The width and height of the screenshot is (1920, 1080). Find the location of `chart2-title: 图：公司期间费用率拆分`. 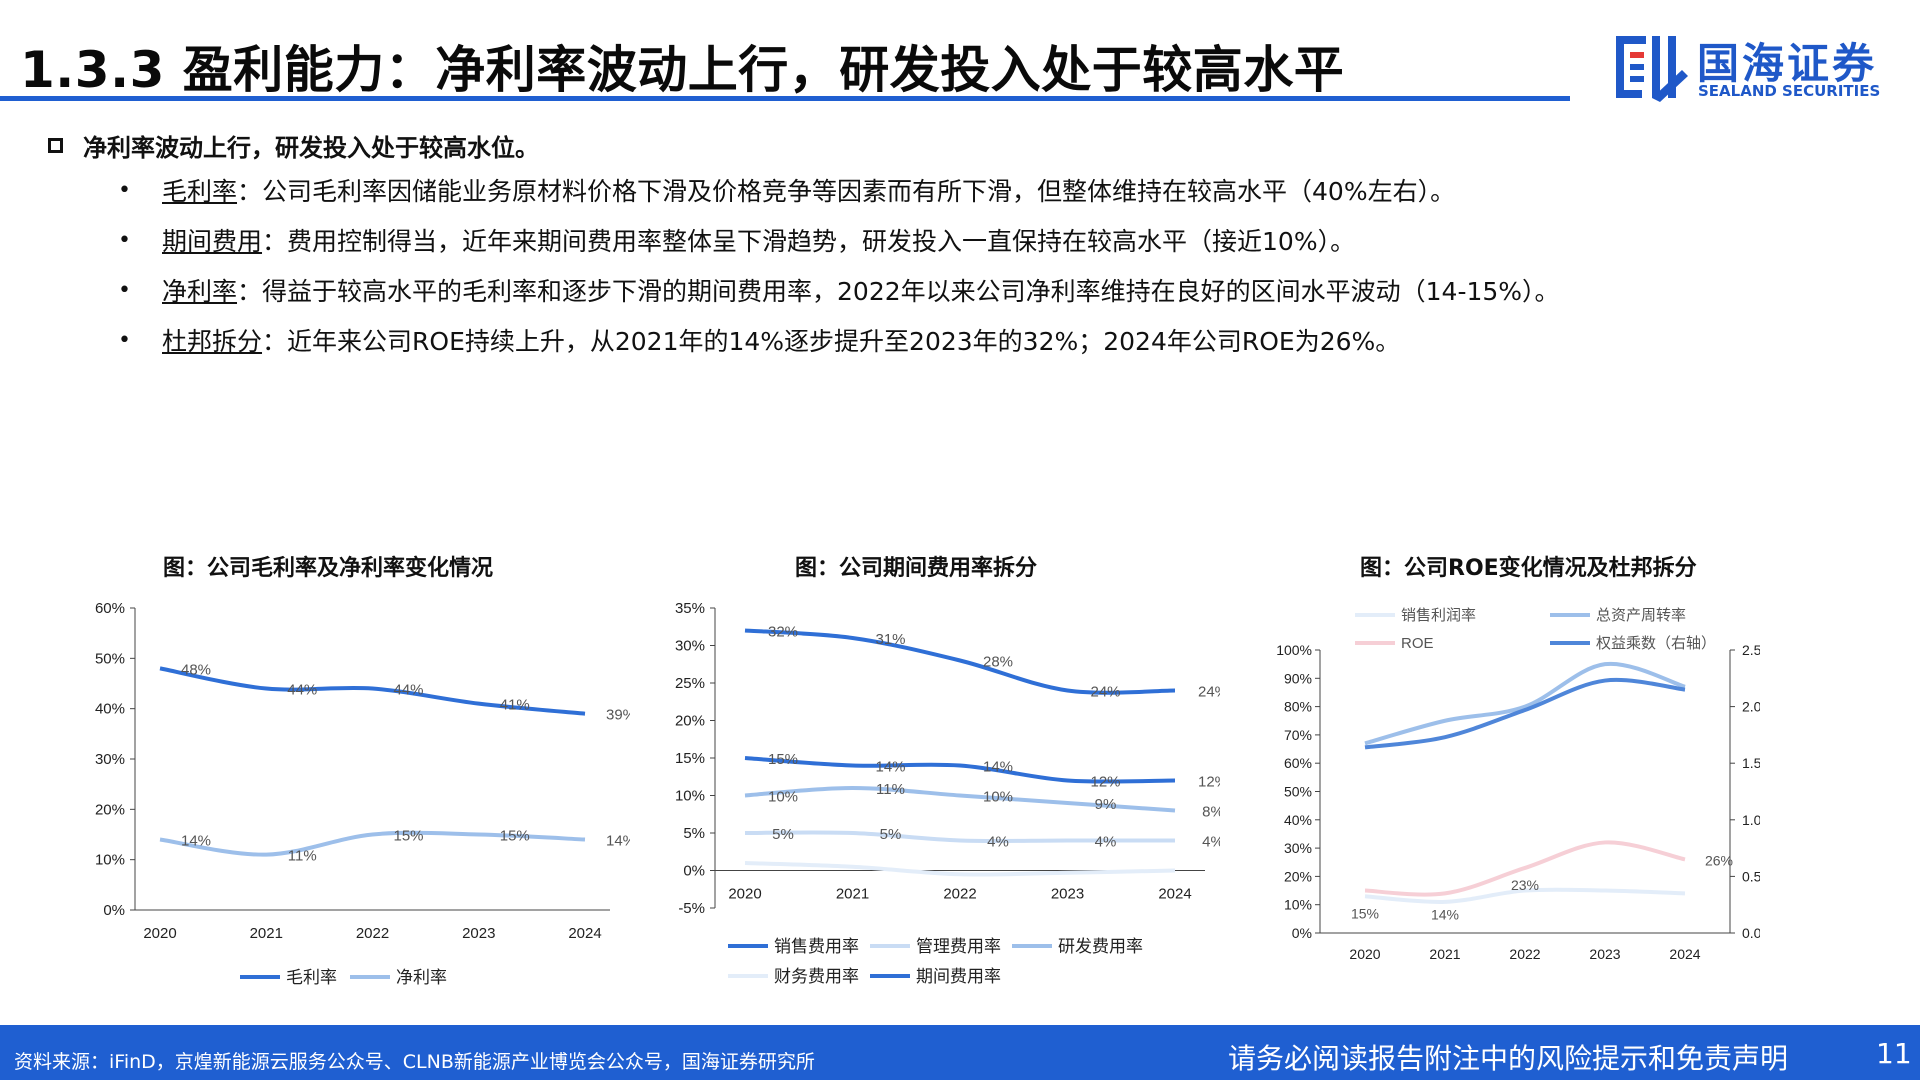

chart2-title: 图：公司期间费用率拆分 is located at coordinates (916, 568).